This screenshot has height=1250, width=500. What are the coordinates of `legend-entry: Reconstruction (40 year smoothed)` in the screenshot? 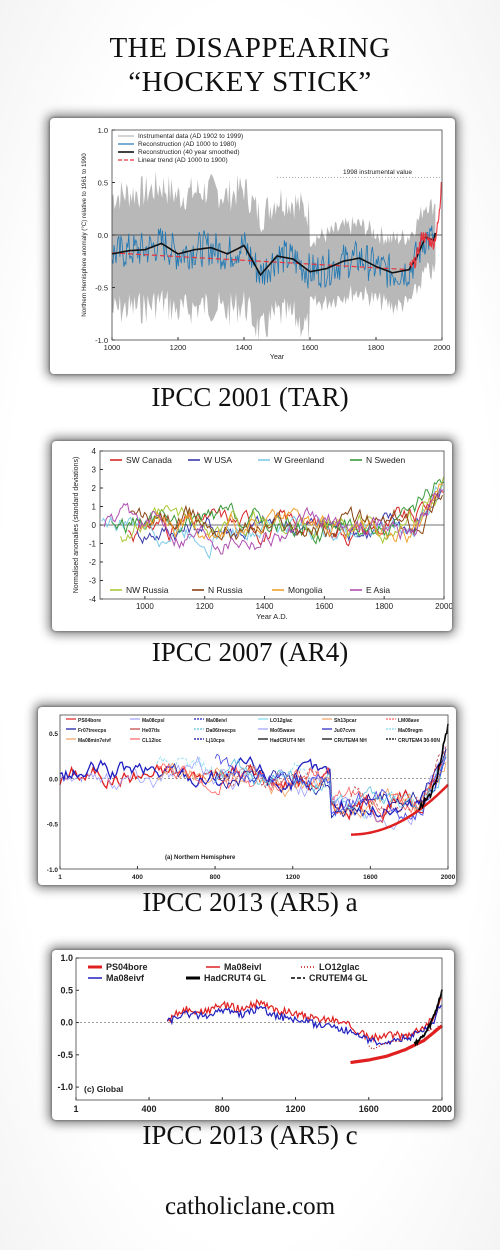 It's located at (189, 152).